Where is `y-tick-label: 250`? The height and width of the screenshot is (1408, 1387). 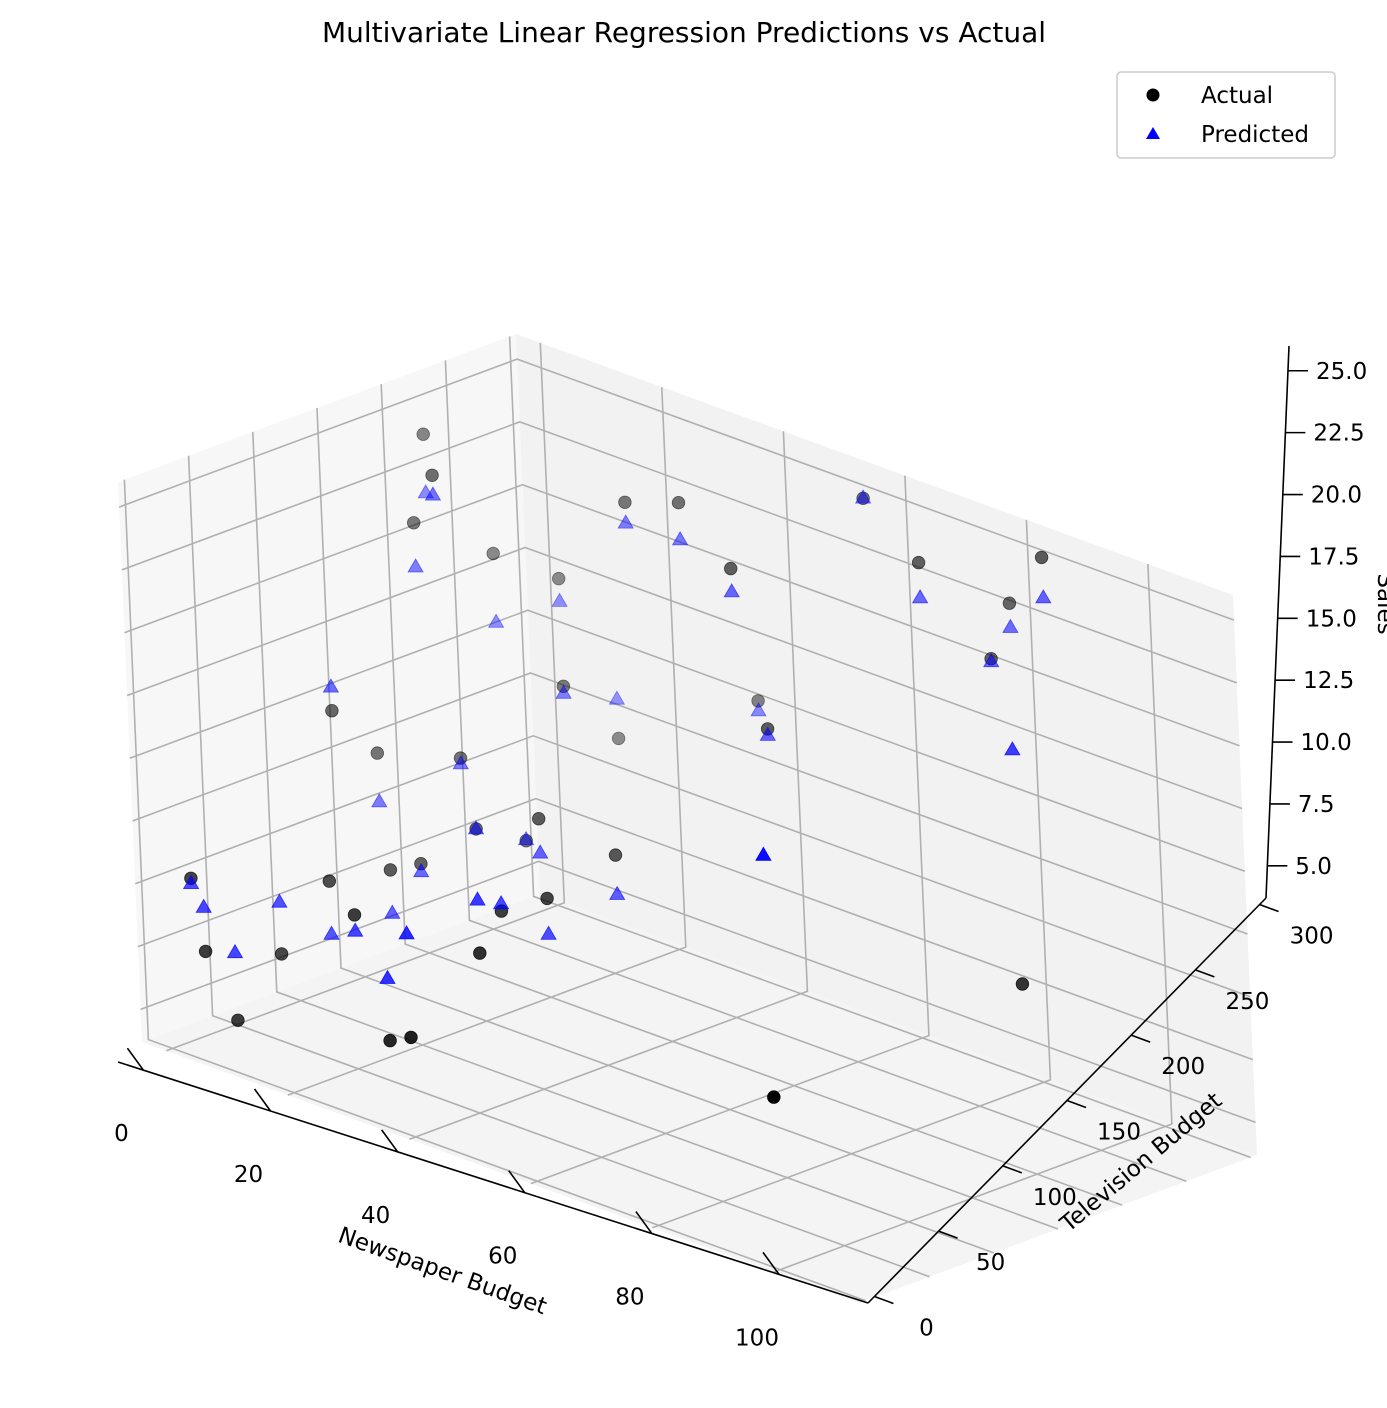
y-tick-label: 250 is located at coordinates (1247, 1002).